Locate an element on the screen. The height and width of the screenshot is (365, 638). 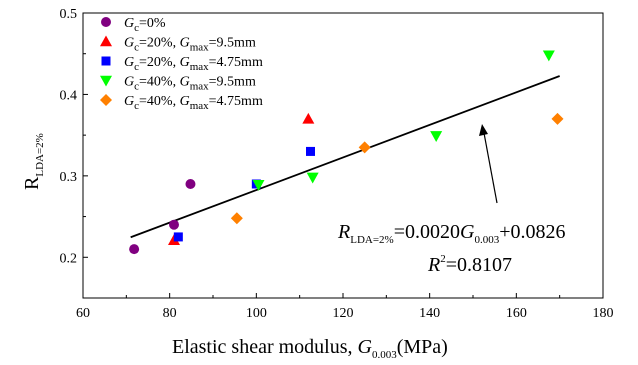
legend-label-3: Gc=20%, Gmax=4.75mm is located at coordinates (193, 64).